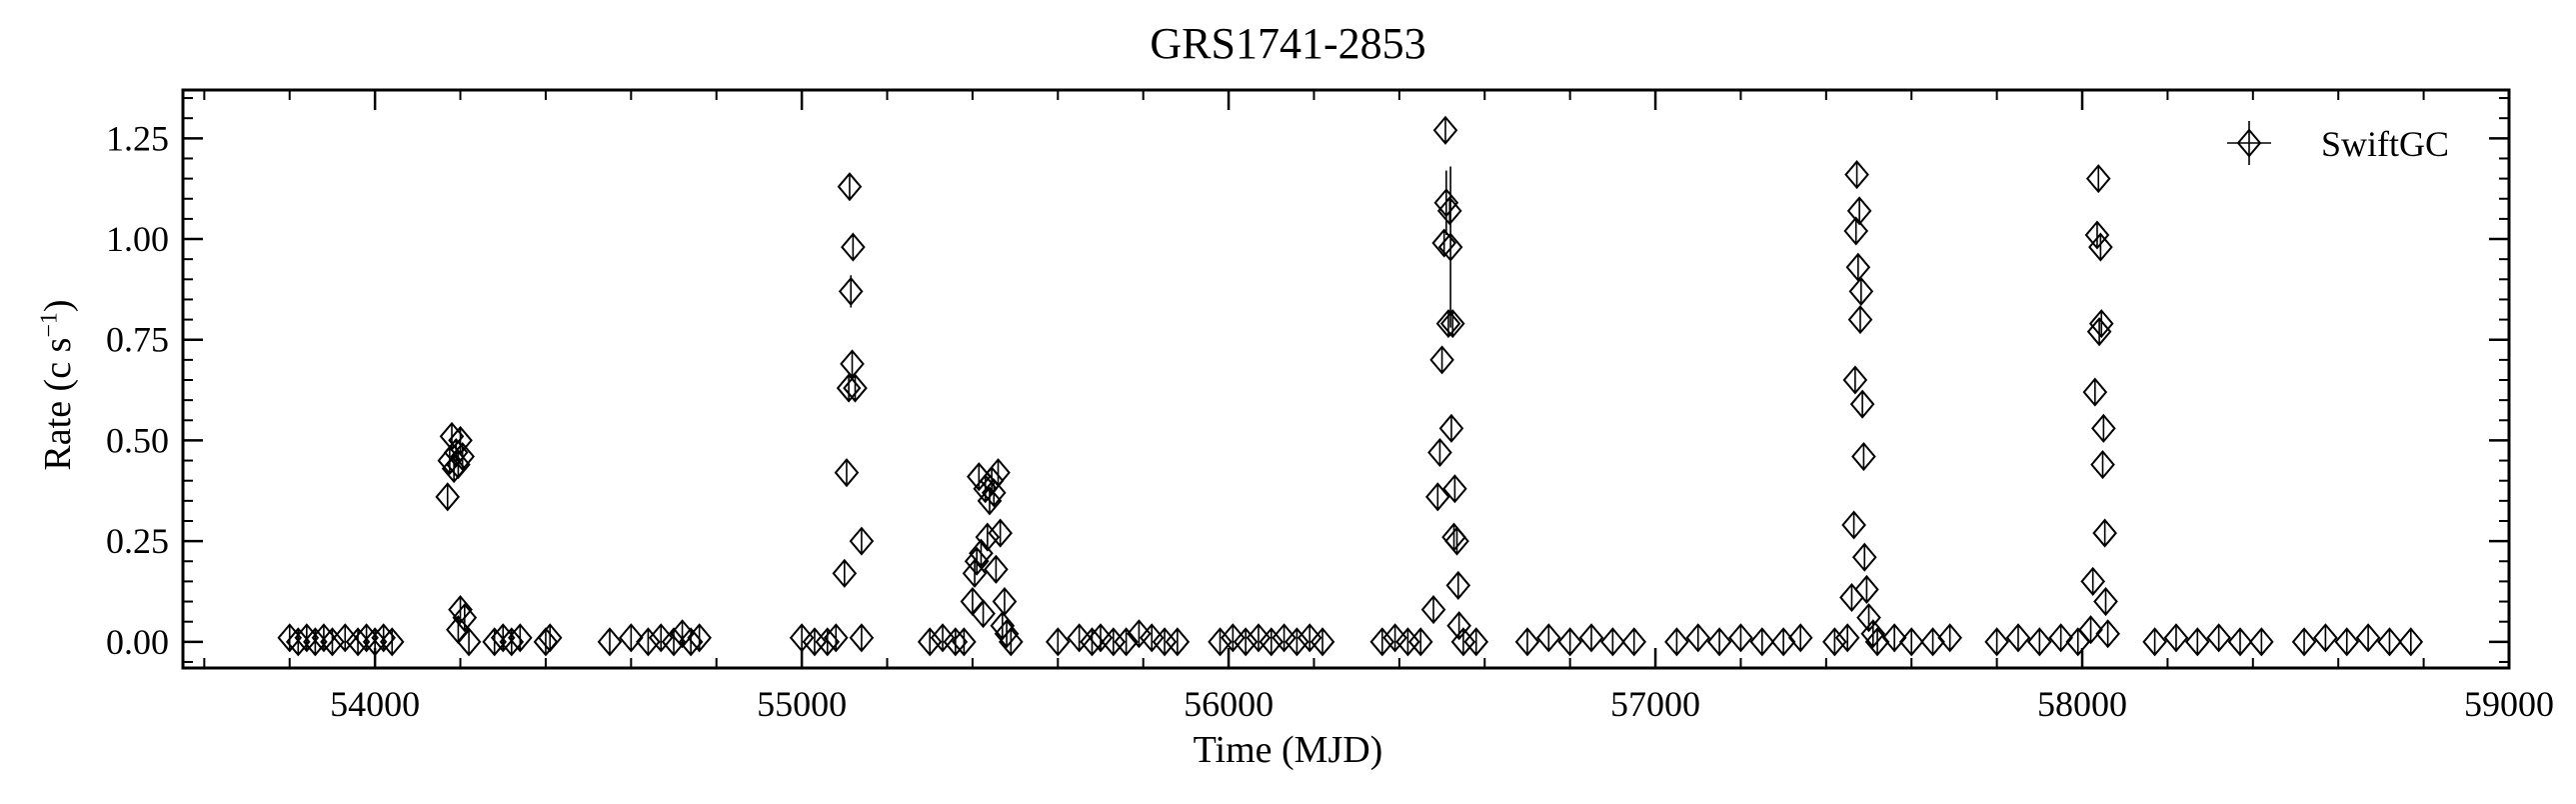 This screenshot has height=804, width=2576. Describe the element at coordinates (58, 404) in the screenshot. I see `y-axis-label-text: Rate (c s` at that location.